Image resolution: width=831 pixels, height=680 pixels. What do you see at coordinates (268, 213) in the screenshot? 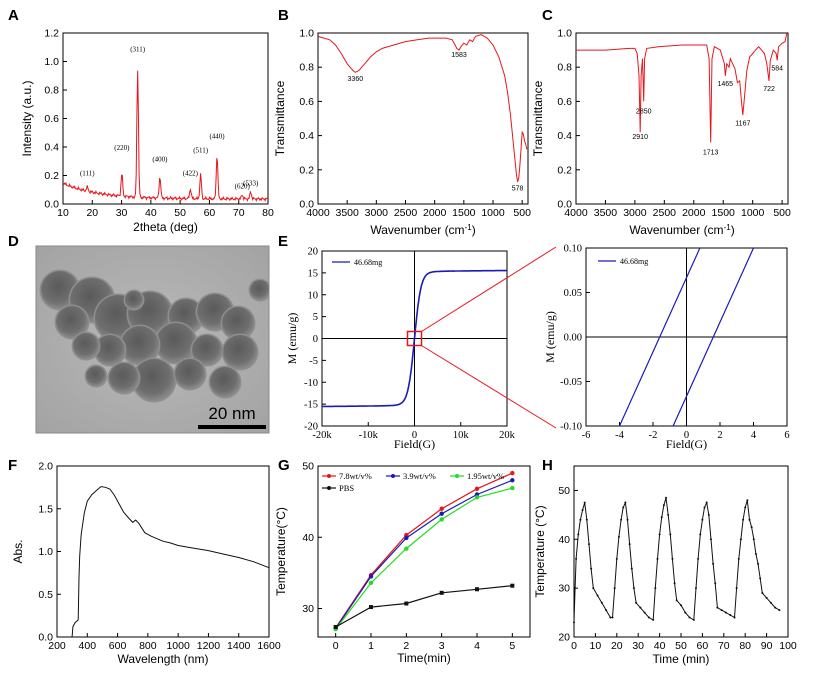
I see `x-tick-label: 80` at bounding box center [268, 213].